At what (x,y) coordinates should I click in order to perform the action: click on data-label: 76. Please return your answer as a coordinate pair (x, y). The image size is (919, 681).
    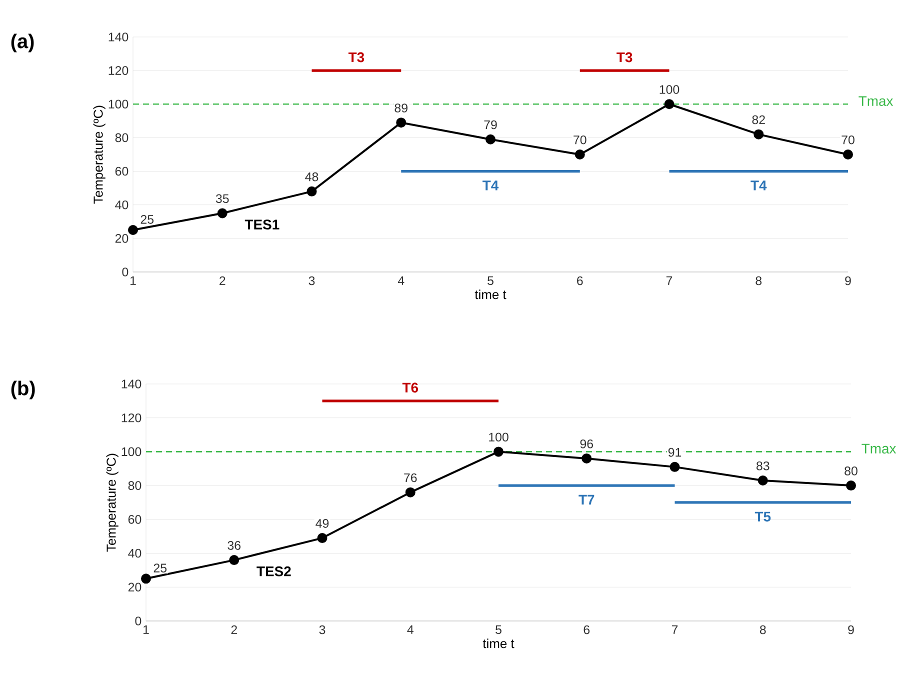
    Looking at the image, I should click on (410, 477).